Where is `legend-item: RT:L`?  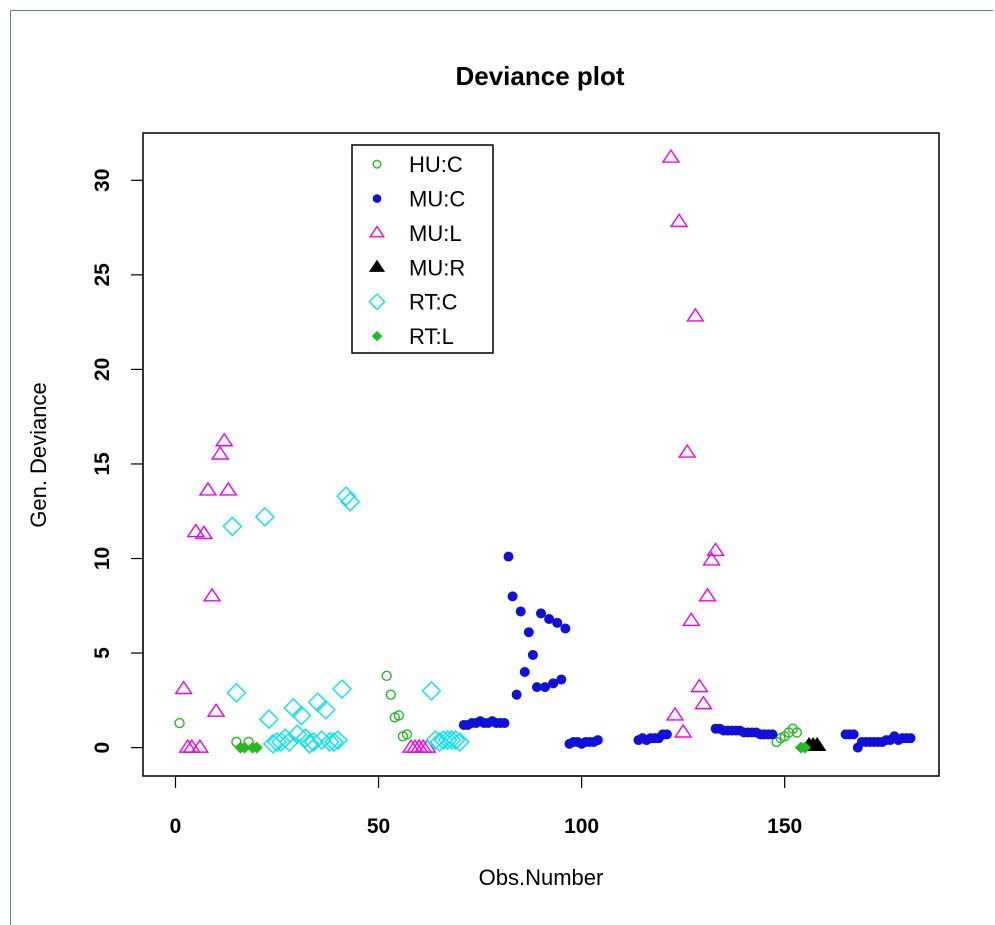
legend-item: RT:L is located at coordinates (412, 336).